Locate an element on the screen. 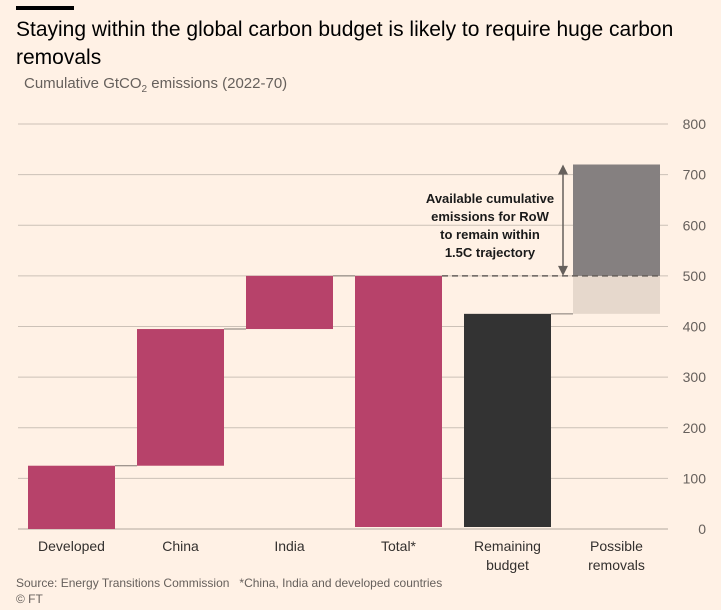  y-tick-label: 700 is located at coordinates (695, 175).